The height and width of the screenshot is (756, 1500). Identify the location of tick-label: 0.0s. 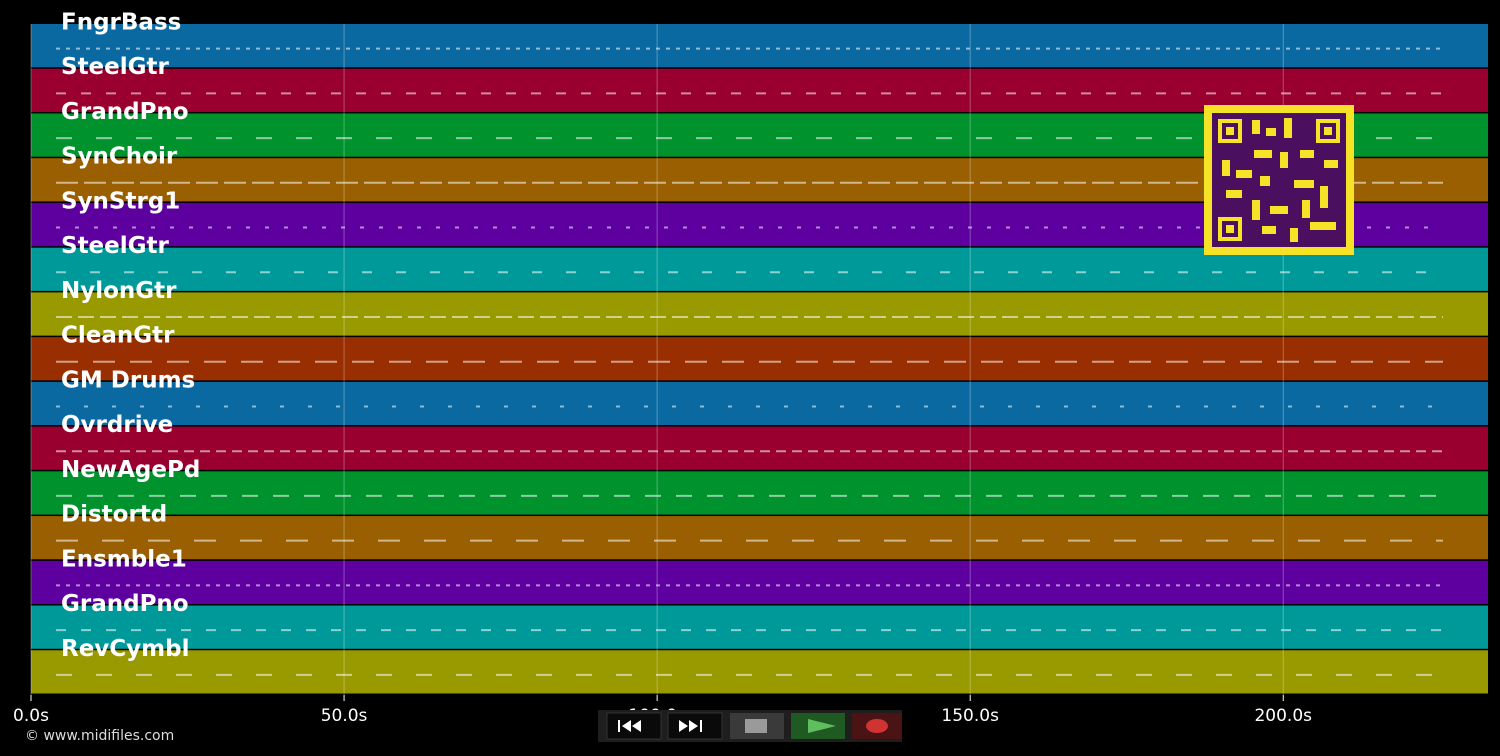
(31, 716).